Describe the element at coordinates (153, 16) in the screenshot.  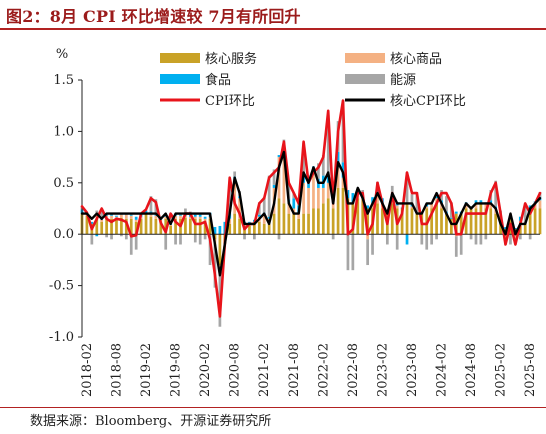
I see `chart-title: 图2：8月 CPI 环比增速较 7月有所回升` at that location.